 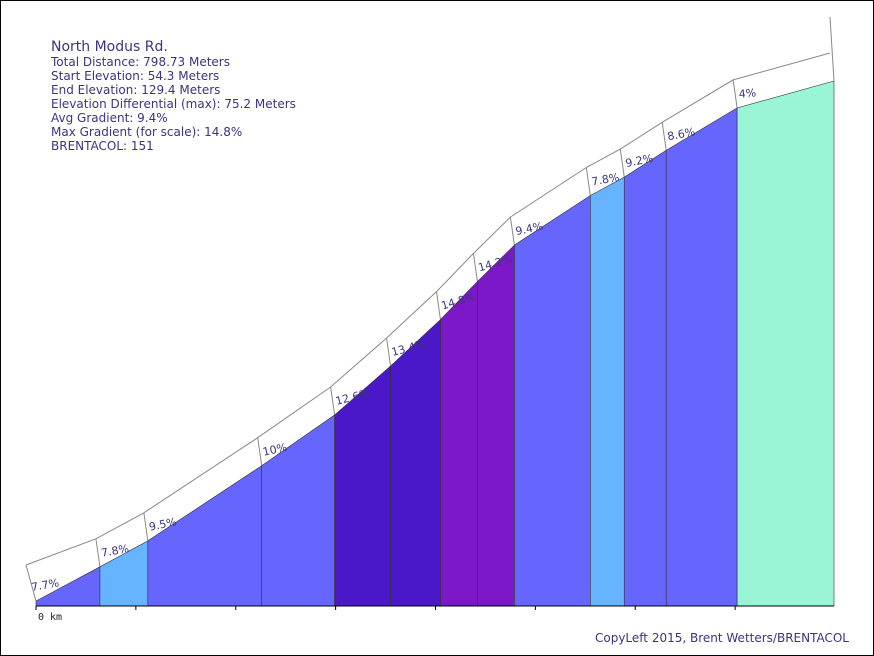 What do you see at coordinates (135, 76) in the screenshot?
I see `start-elevation: Start Elevation: 54.3 Meters` at bounding box center [135, 76].